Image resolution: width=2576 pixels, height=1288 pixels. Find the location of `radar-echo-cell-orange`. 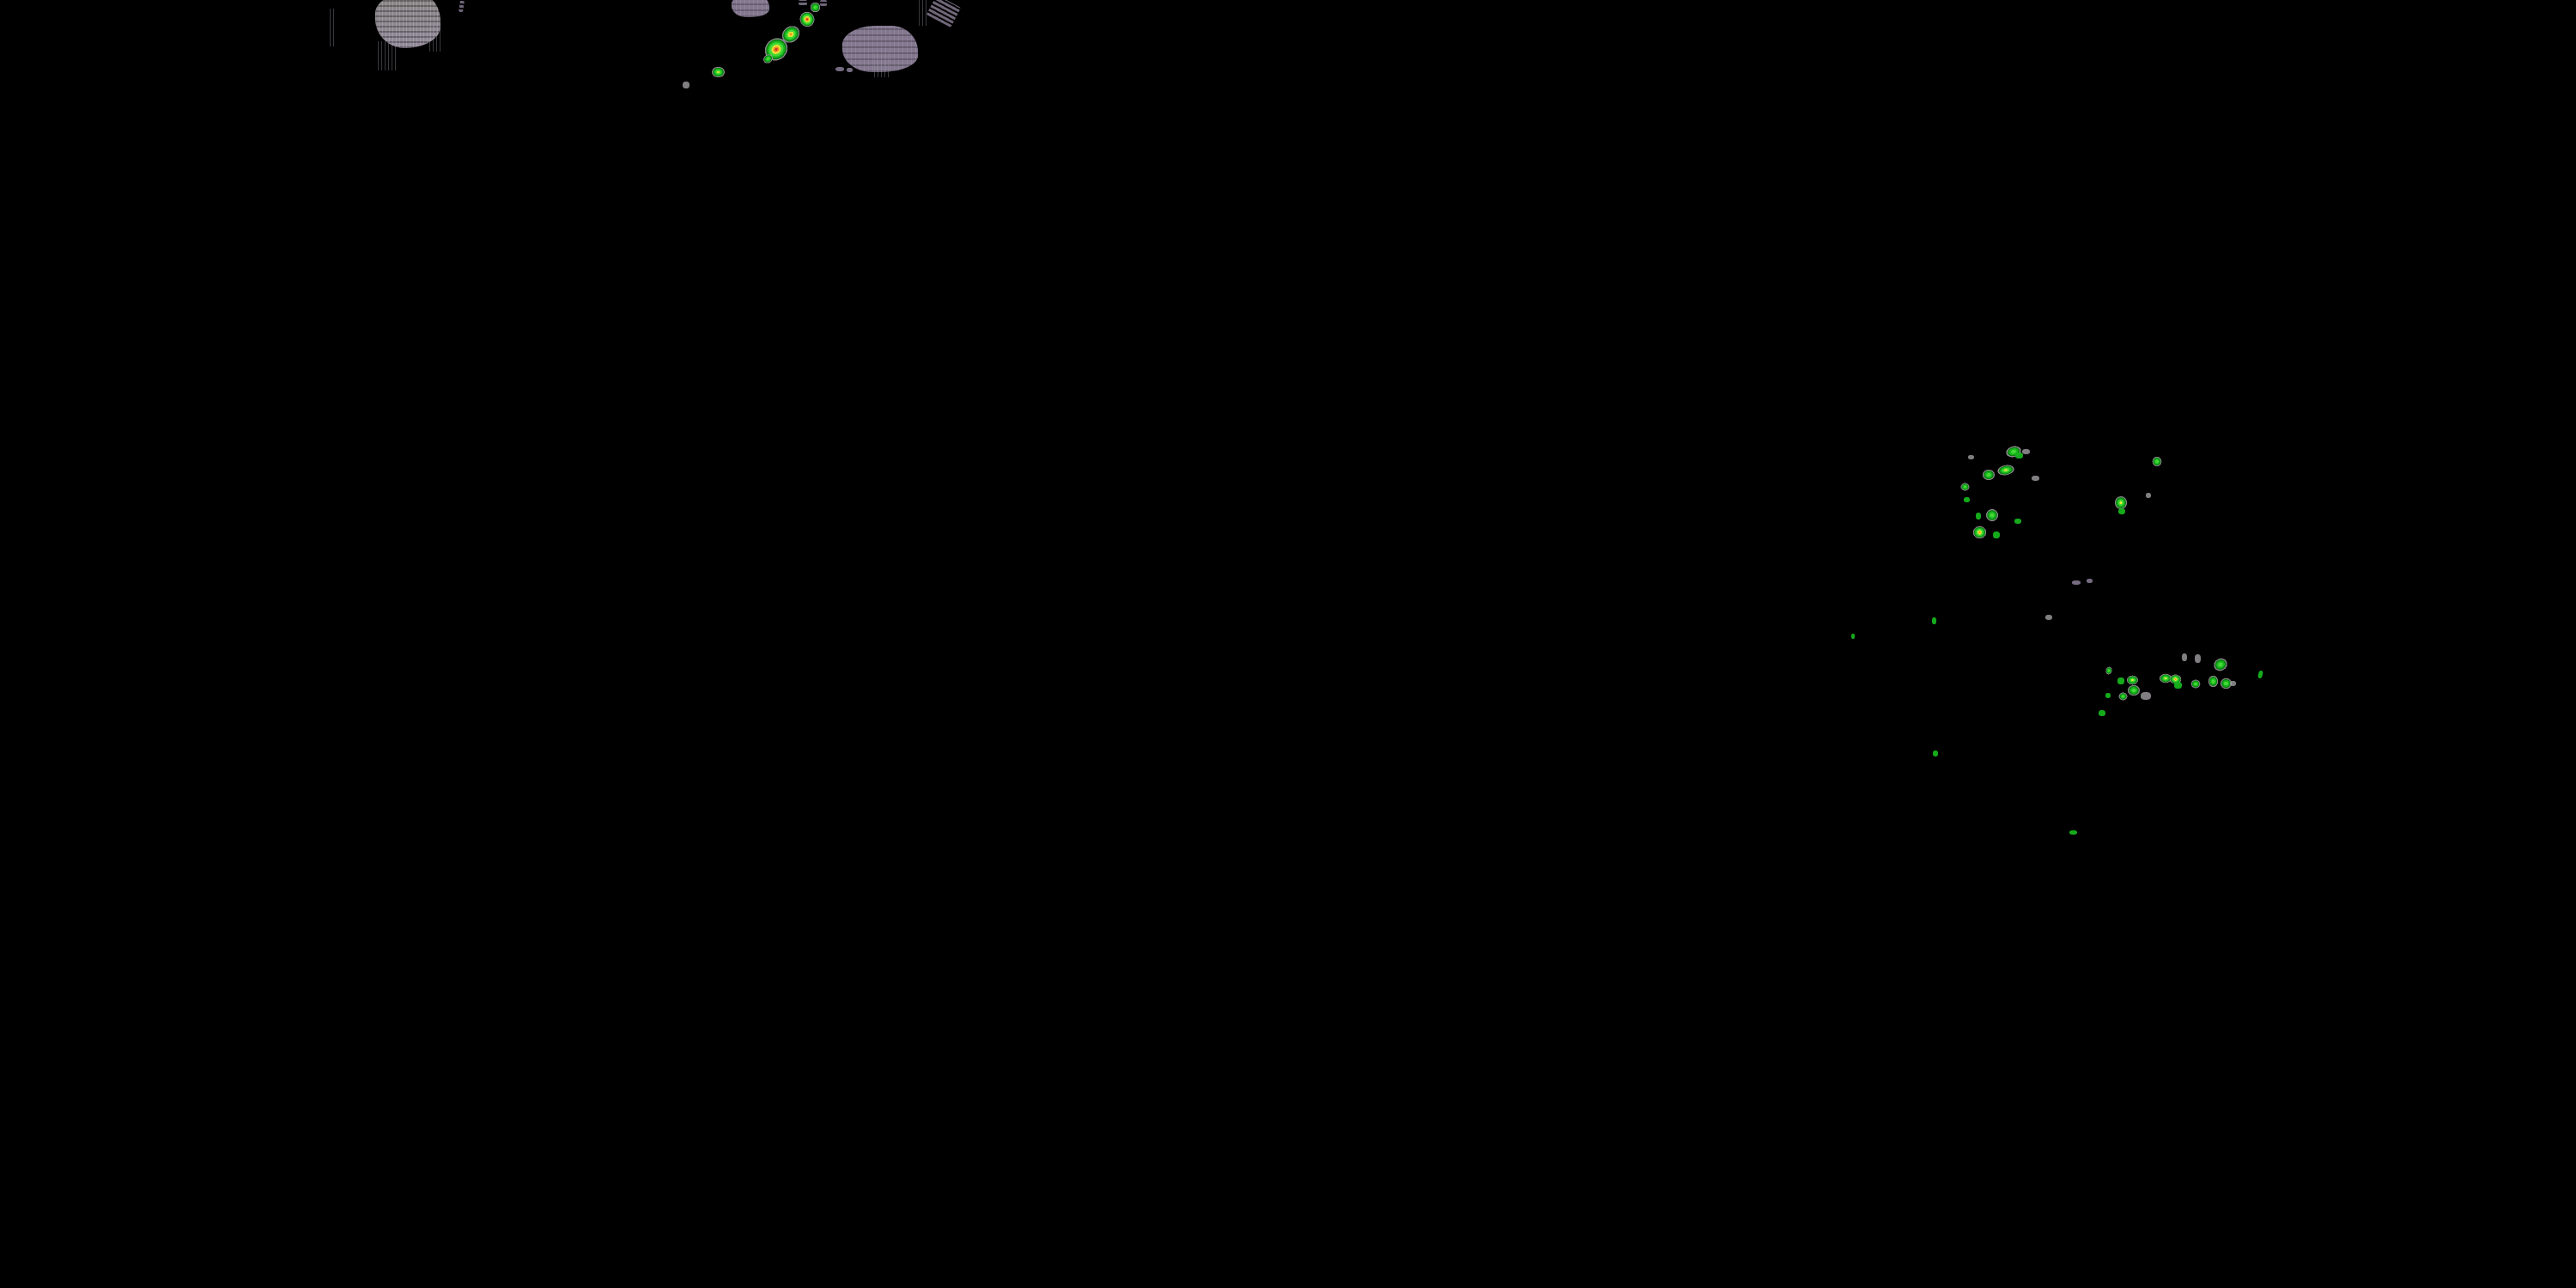

radar-echo-cell-orange is located at coordinates (1980, 532).